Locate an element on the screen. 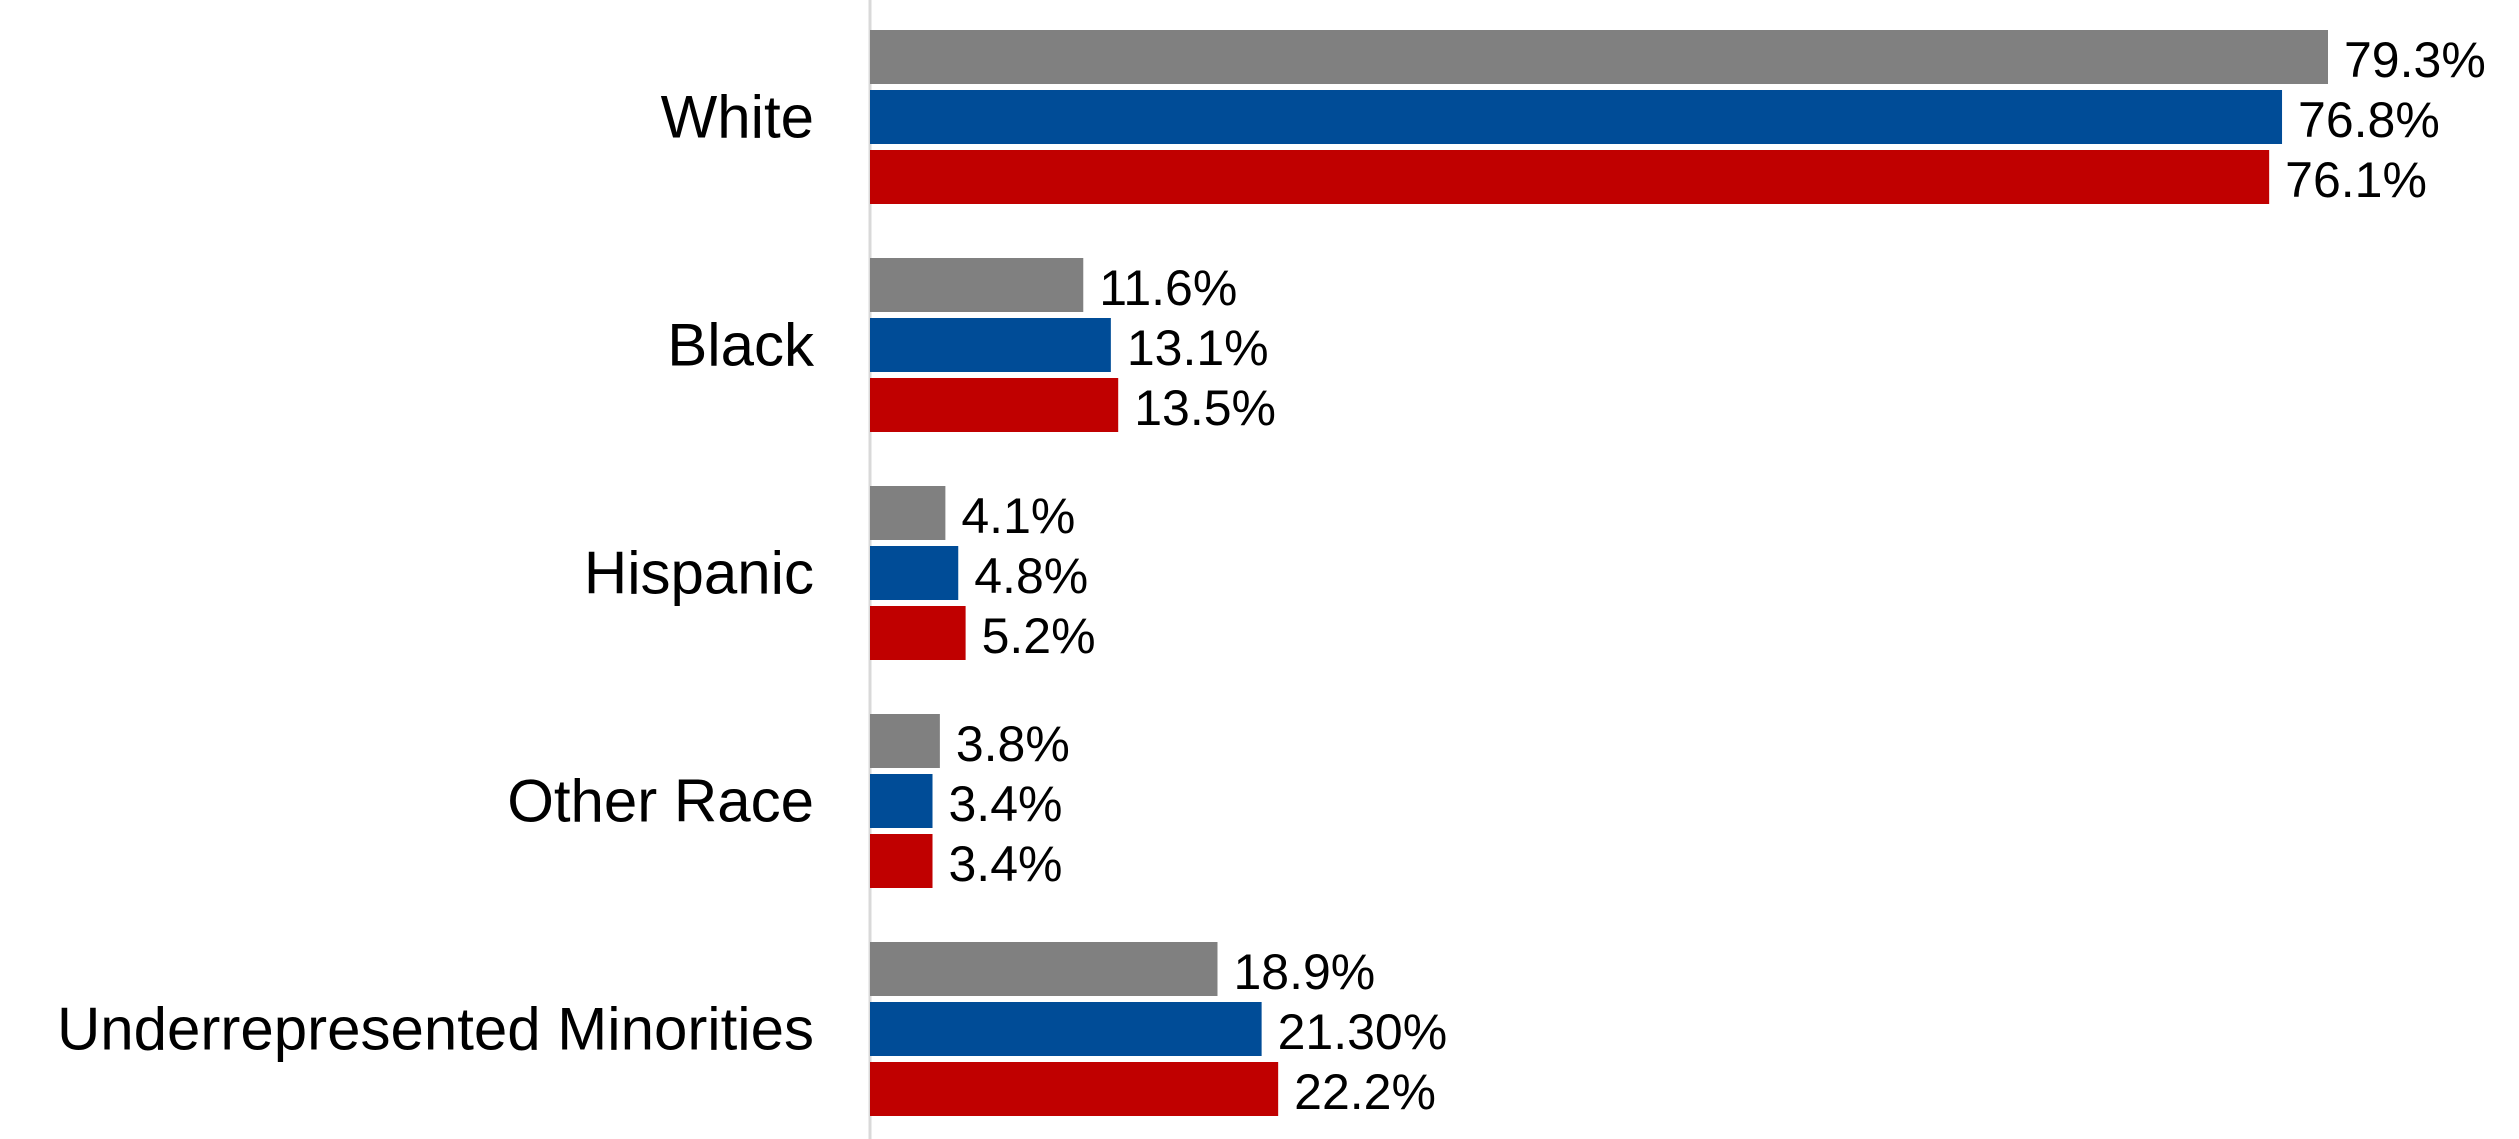 The height and width of the screenshot is (1139, 2519). value-label-white-series-3: 76.1% is located at coordinates (2356, 180).